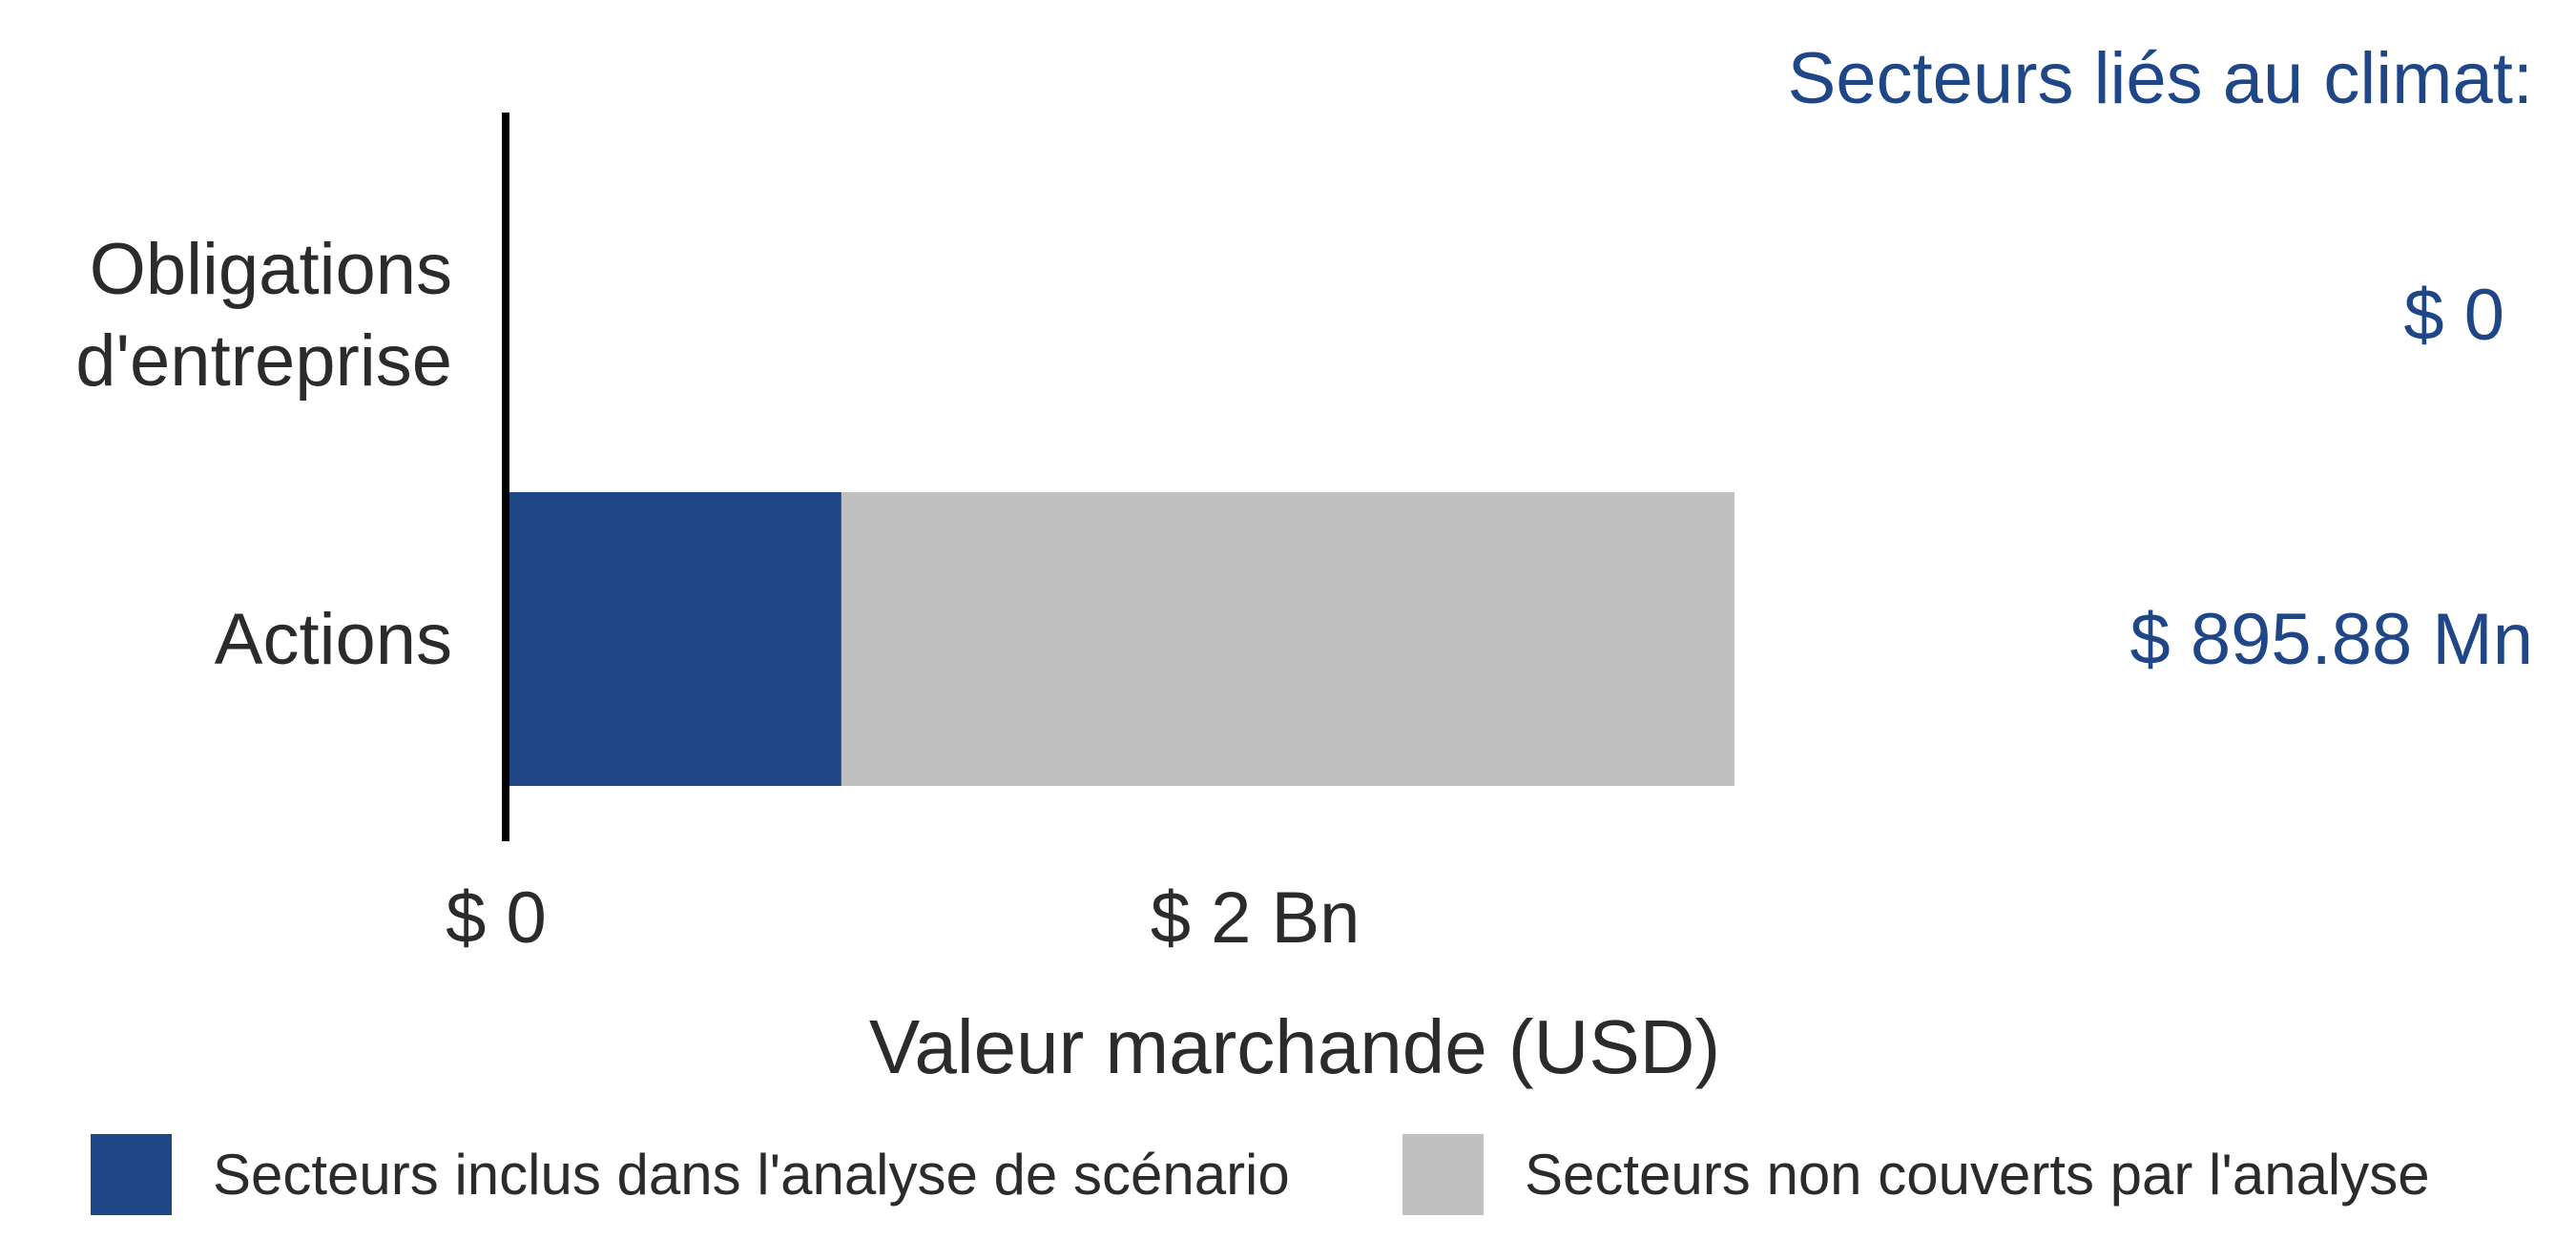 This screenshot has height=1259, width=2576. Describe the element at coordinates (1977, 1175) in the screenshot. I see `legend-label: Secteurs non couverts par l'analyse` at that location.